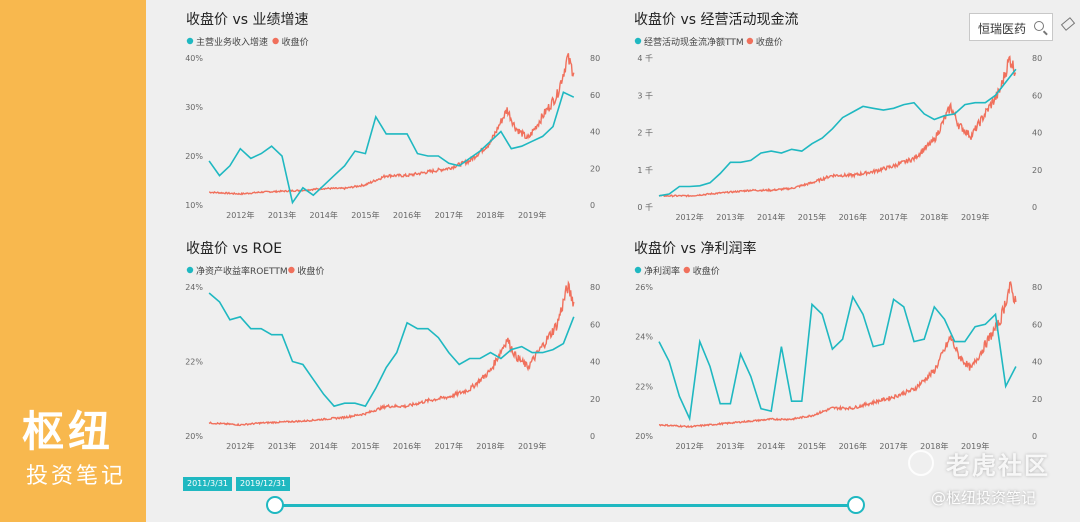 The width and height of the screenshot is (1080, 522). What do you see at coordinates (194, 205) in the screenshot?
I see `y-left-tick: 10%` at bounding box center [194, 205].